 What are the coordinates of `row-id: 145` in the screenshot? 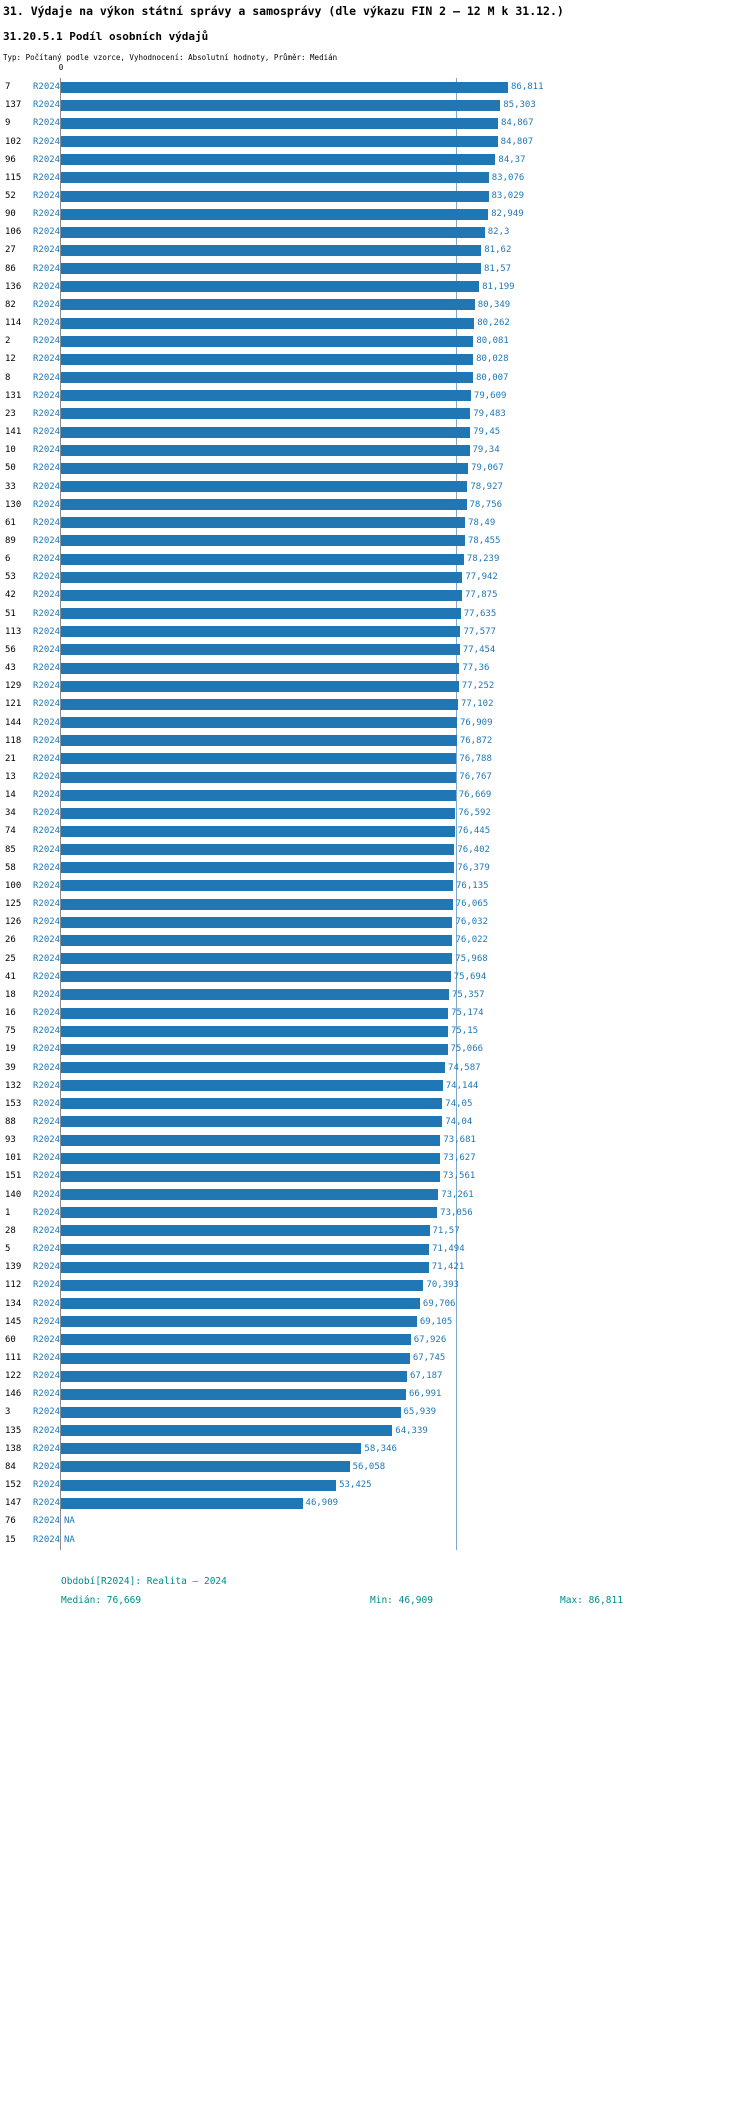 It's located at (13, 1321).